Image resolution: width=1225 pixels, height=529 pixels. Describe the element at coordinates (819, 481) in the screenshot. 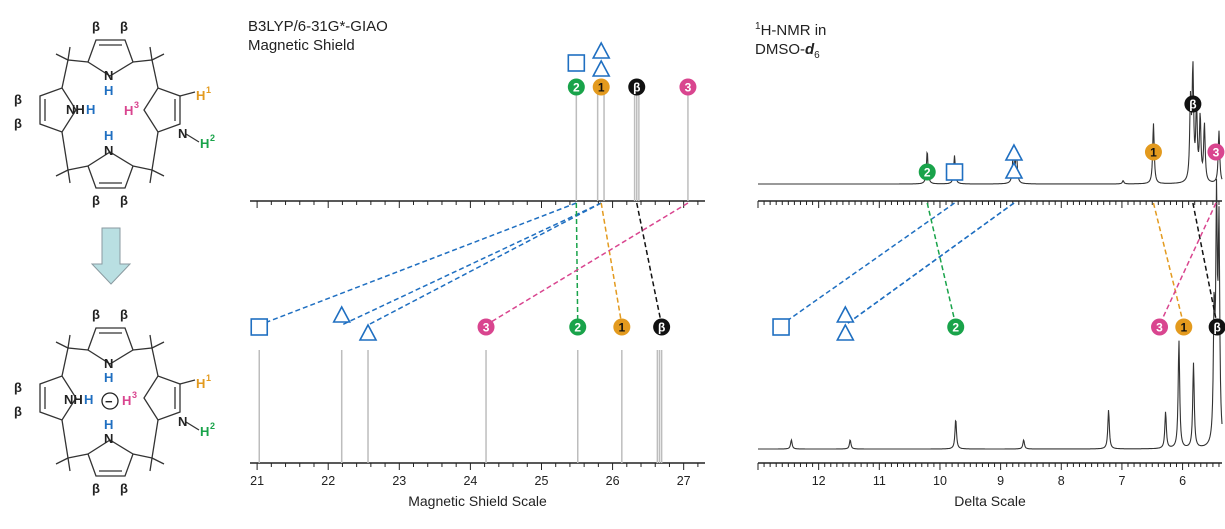

I see `x-tick-label: 12` at that location.